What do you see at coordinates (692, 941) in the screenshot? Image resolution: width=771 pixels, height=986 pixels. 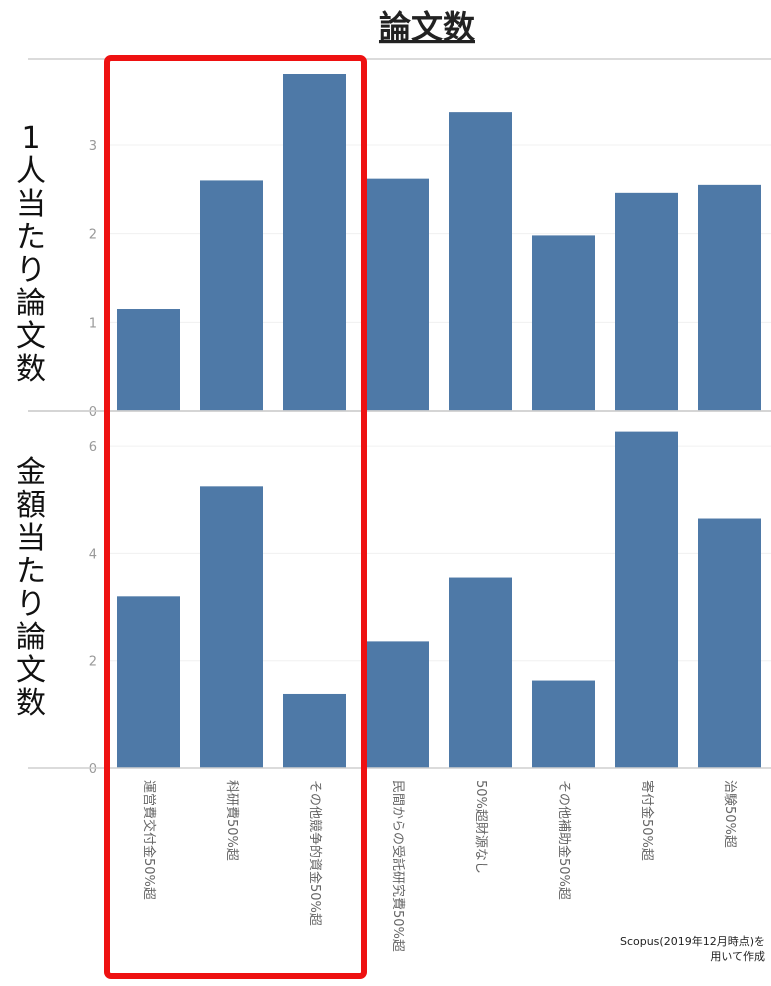 I see `source-note-line-1: Scopus(2019年12月時点)を` at bounding box center [692, 941].